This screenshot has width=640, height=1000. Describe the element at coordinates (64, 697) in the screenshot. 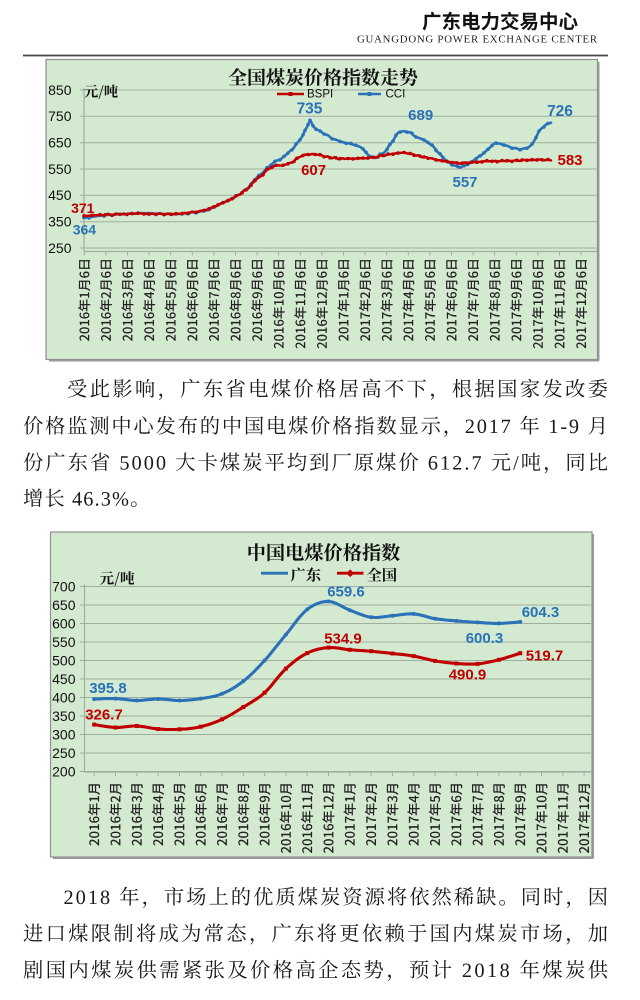

I see `svg-text: 400` at that location.